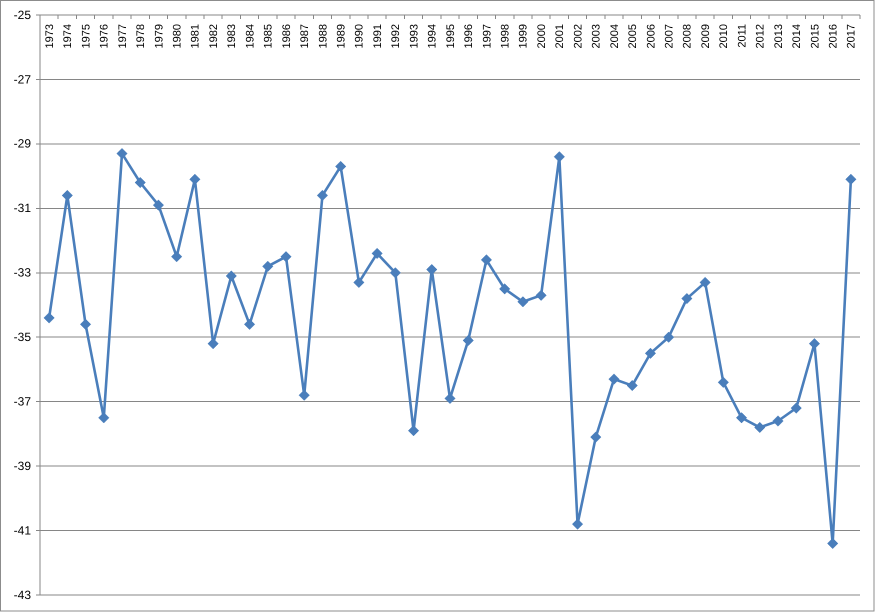 The width and height of the screenshot is (875, 612). Describe the element at coordinates (542, 36) in the screenshot. I see `x-tick-label: 2000` at that location.